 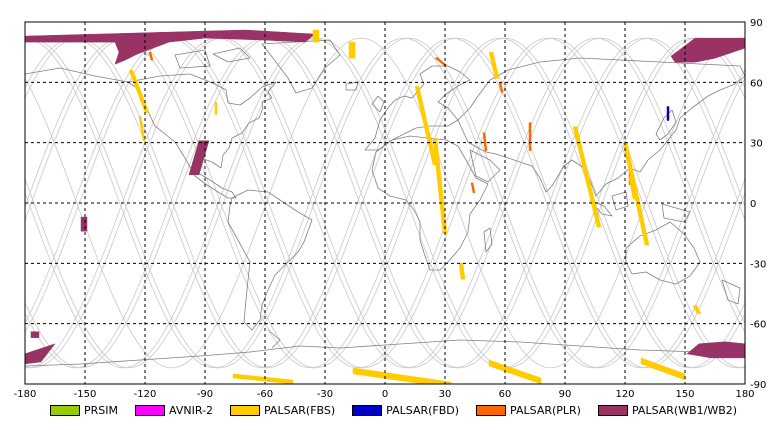 I want to click on legend-label: PALSAR(WB1/WB2), so click(x=684, y=410).